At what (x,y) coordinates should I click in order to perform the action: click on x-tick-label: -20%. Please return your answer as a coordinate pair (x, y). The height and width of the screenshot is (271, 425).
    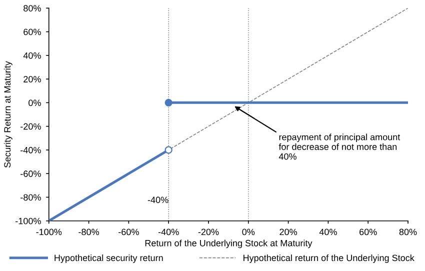
    Looking at the image, I should click on (208, 232).